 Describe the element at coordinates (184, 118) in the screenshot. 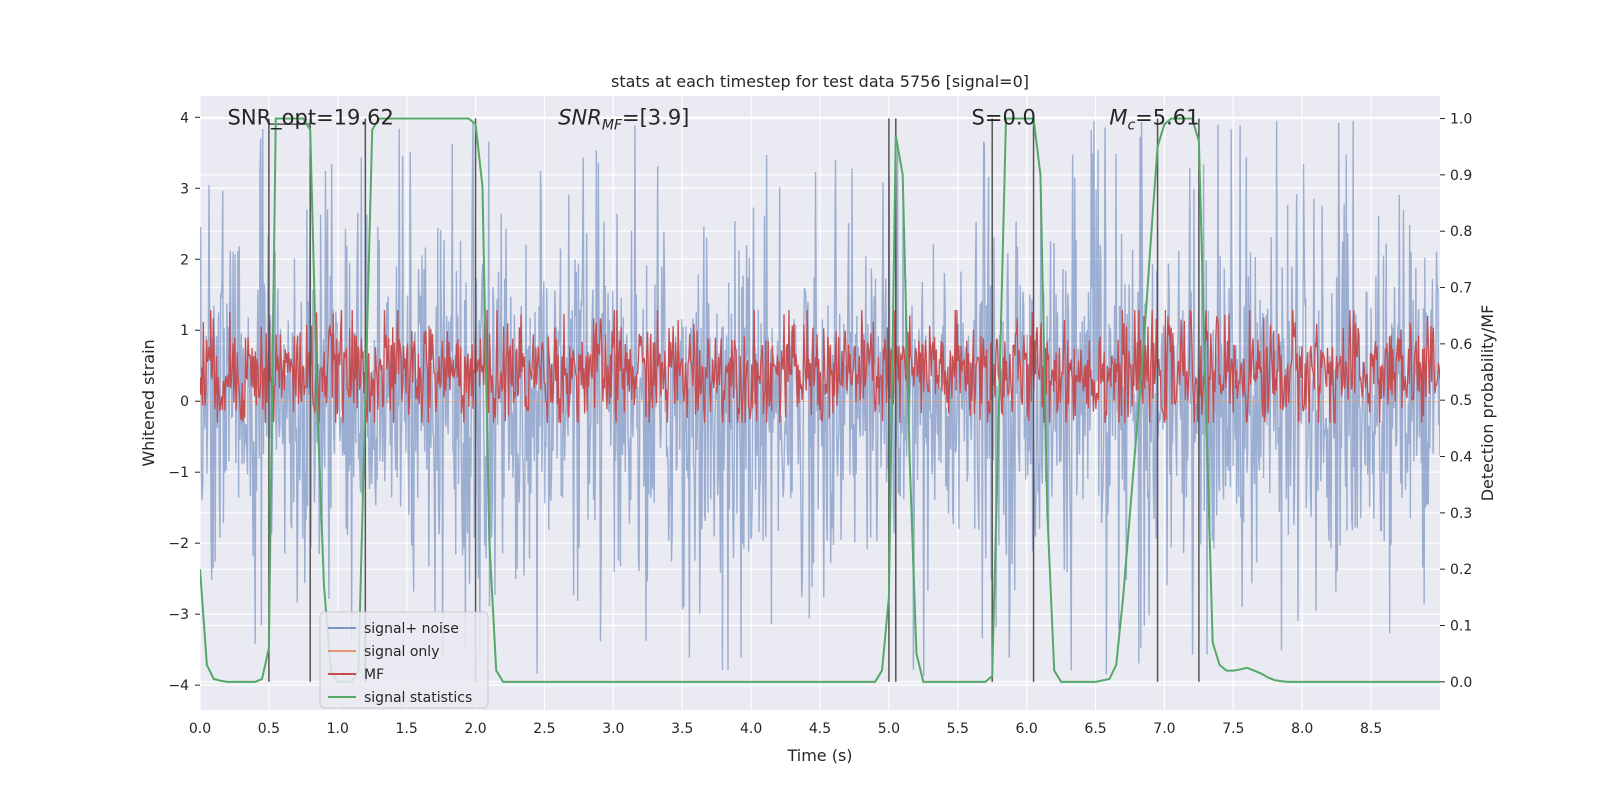

I see `y-left-tick-label: 4` at that location.